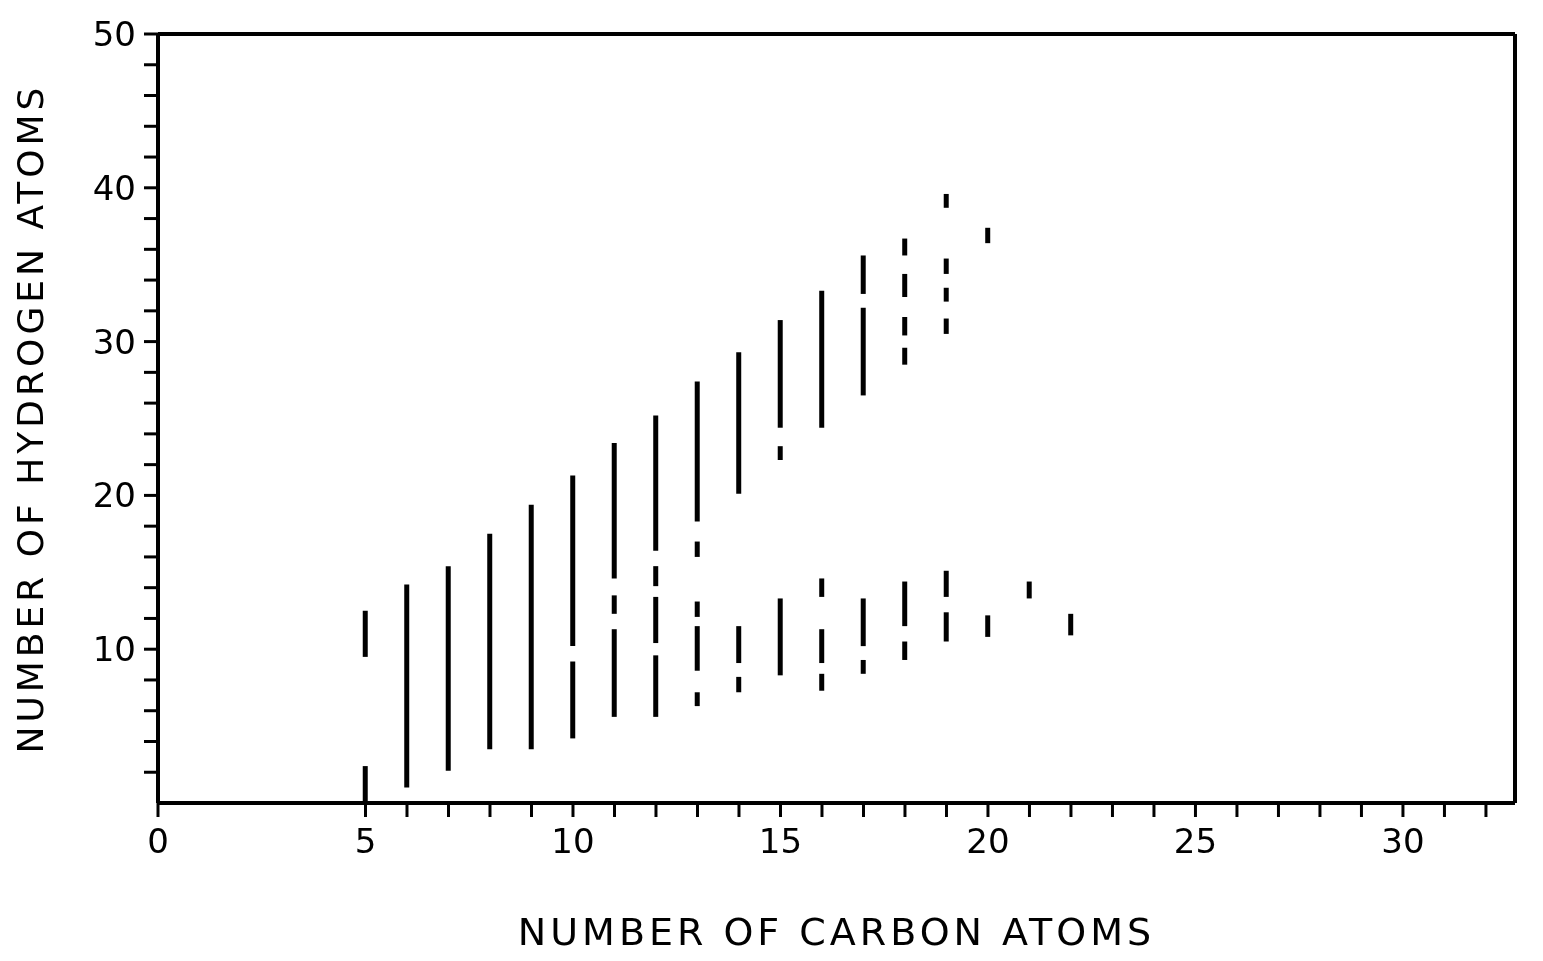 The image size is (1543, 961). Describe the element at coordinates (573, 841) in the screenshot. I see `x-tick-label: 10` at that location.